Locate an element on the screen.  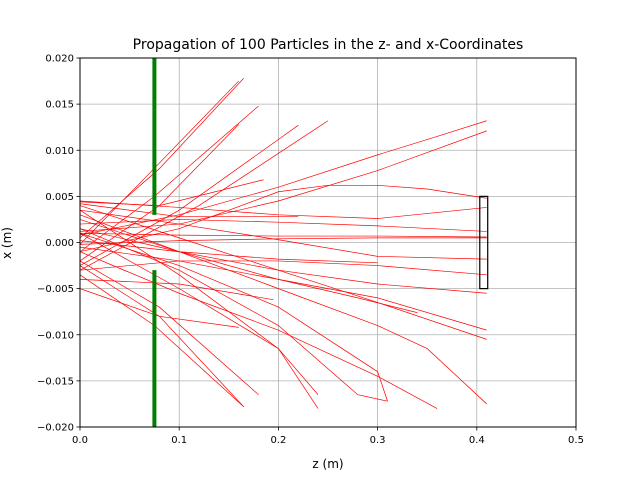
x-tick-label: 0.5 is located at coordinates (576, 440).